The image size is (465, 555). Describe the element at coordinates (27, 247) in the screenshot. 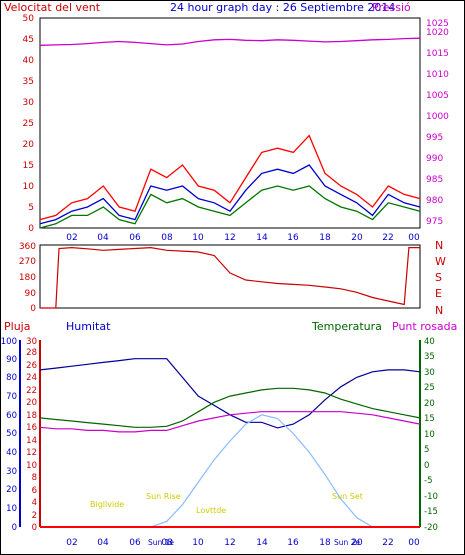

I see `direction-y-tick: 360` at that location.